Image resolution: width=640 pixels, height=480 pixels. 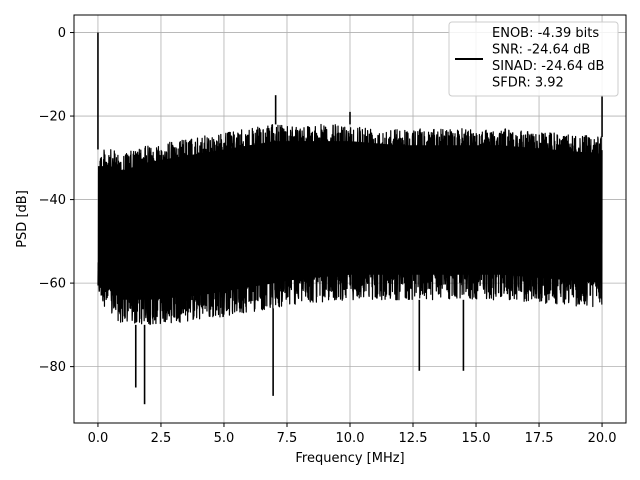 What do you see at coordinates (349, 458) in the screenshot?
I see `x-axis-label: Frequency [MHz]` at bounding box center [349, 458].